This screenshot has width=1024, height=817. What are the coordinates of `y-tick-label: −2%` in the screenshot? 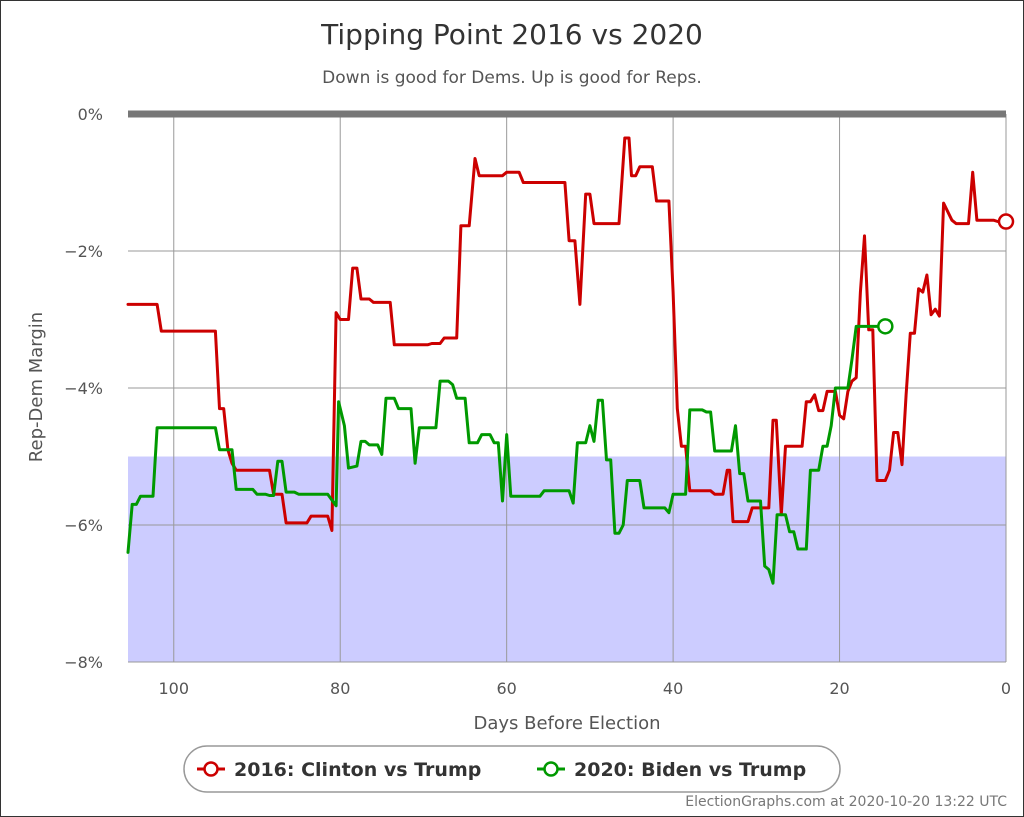 It's located at (83, 251).